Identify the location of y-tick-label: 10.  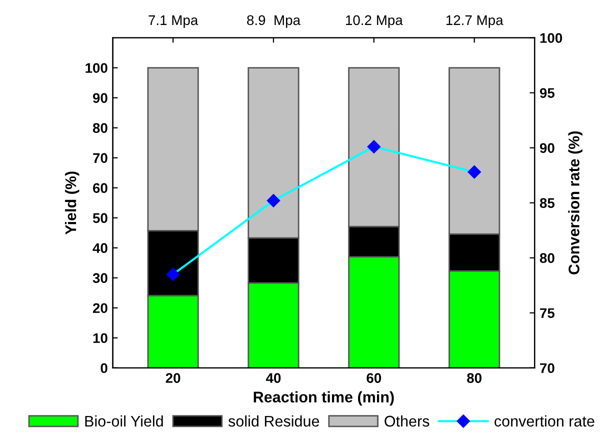
(100, 338).